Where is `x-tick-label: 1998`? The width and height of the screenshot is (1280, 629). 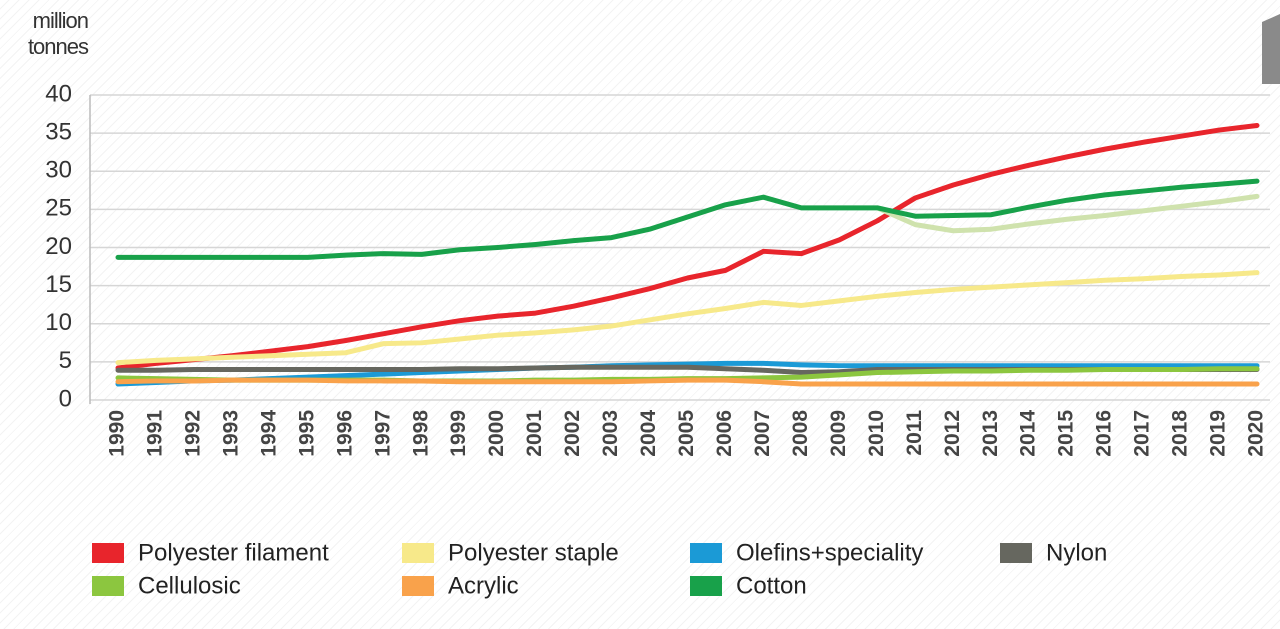
x-tick-label: 1998 is located at coordinates (420, 433).